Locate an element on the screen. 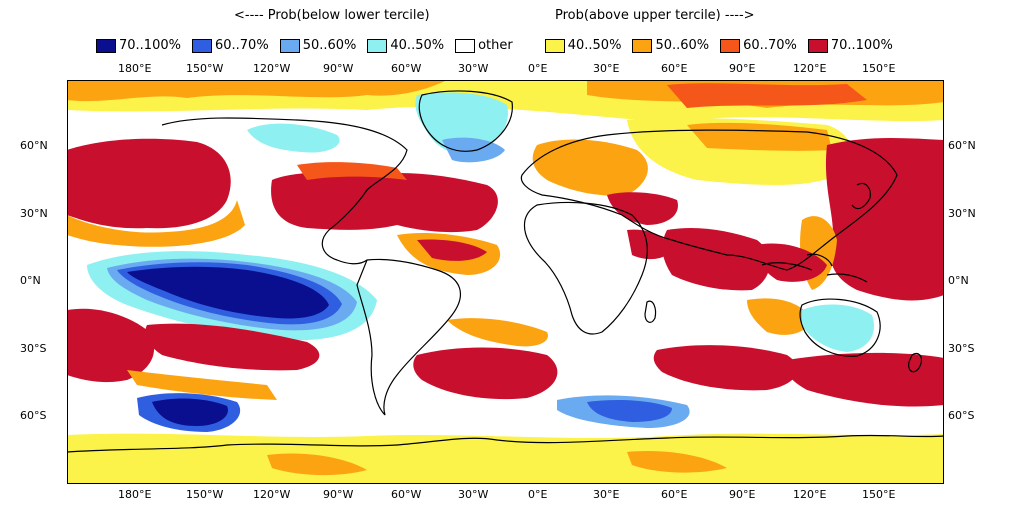 This screenshot has width=1011, height=529. antarctic-orange-patches is located at coordinates (497, 463).